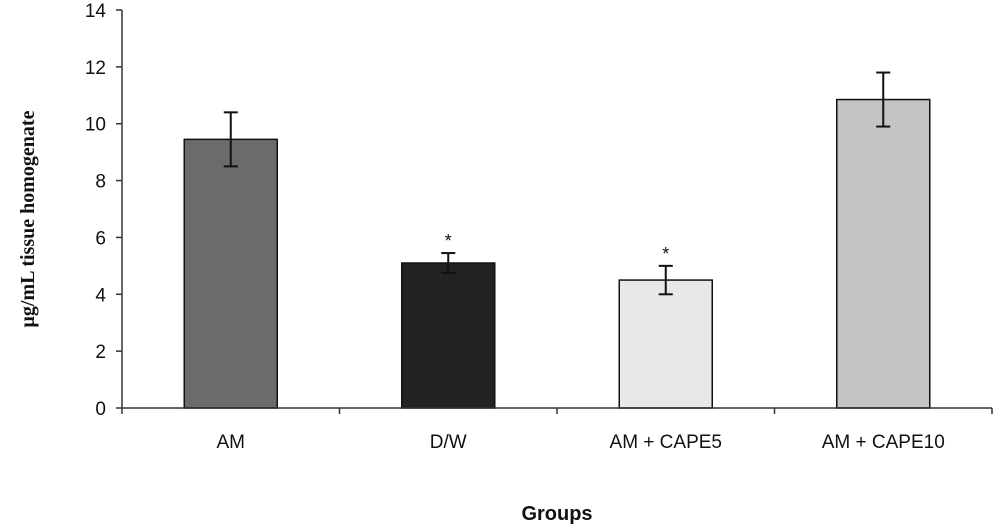 The height and width of the screenshot is (528, 1000). I want to click on y-axis-title: μg/mL tissue homogenate, so click(28, 218).